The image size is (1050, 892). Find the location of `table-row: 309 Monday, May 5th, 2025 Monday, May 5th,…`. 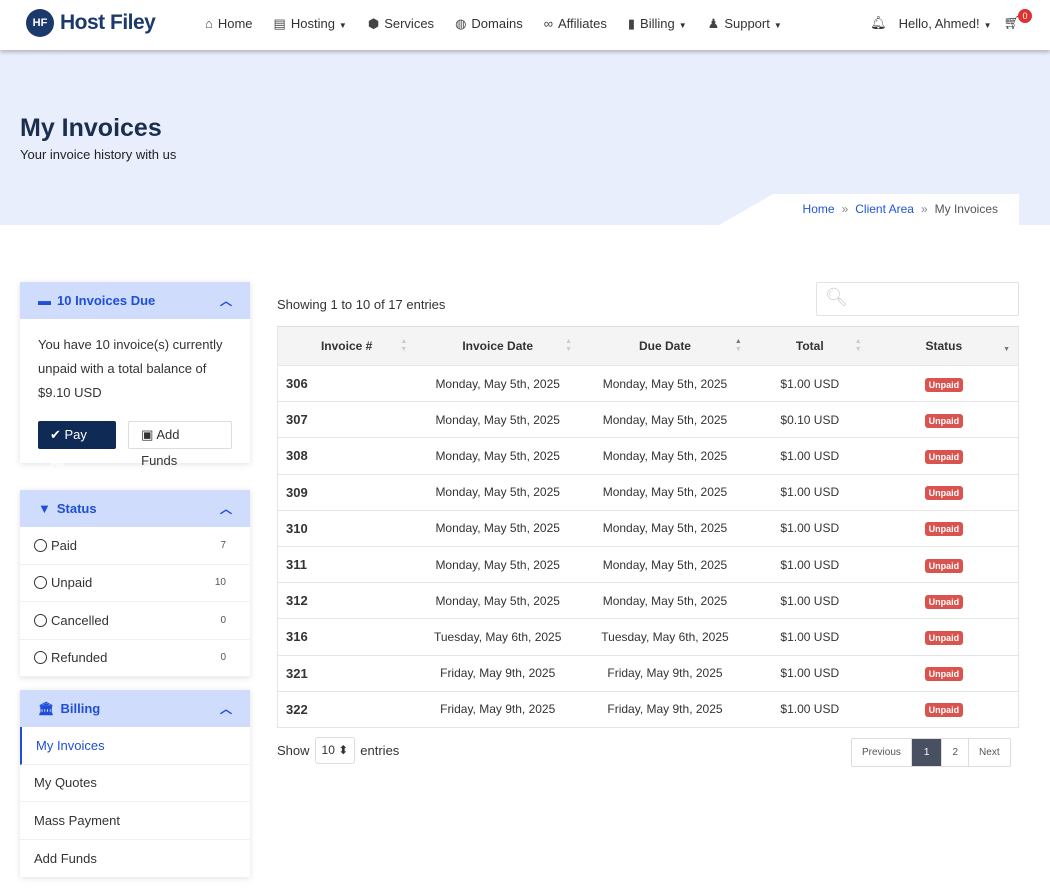

table-row: 309 Monday, May 5th, 2025 Monday, May 5th,… is located at coordinates (648, 492).